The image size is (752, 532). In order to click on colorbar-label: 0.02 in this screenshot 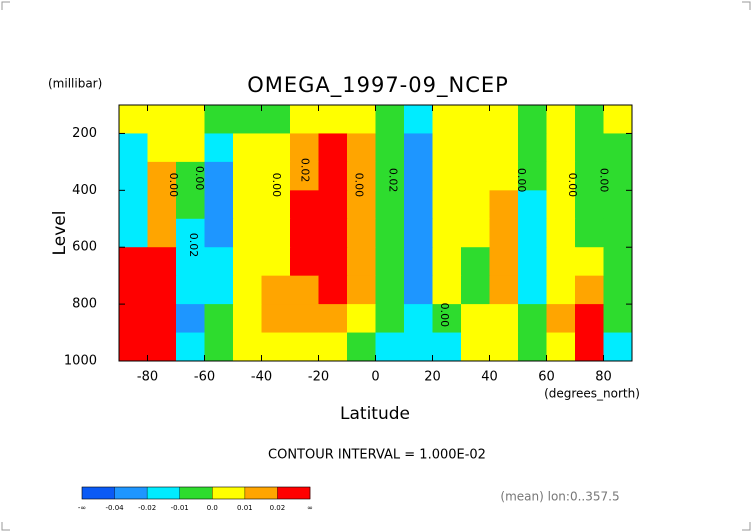, I will do `click(278, 508)`.